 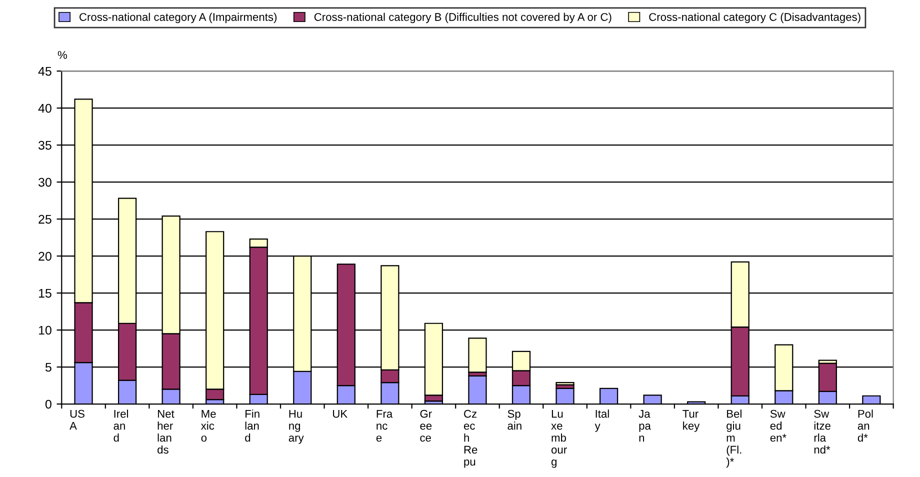 I want to click on x-tick-label: US A, so click(x=77, y=420).